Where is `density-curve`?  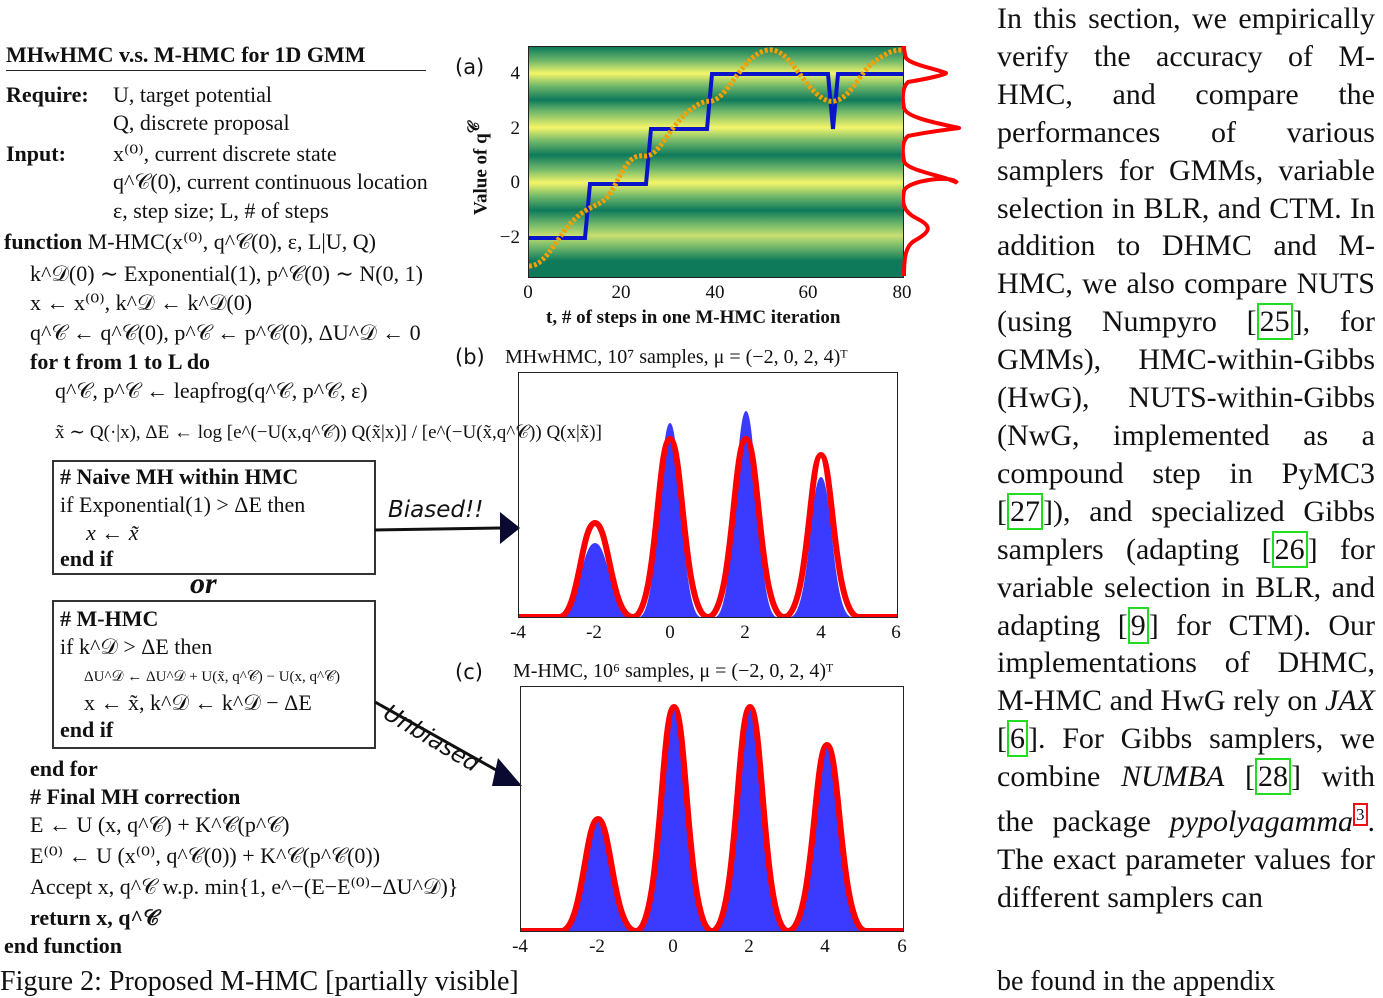 density-curve is located at coordinates (932, 161).